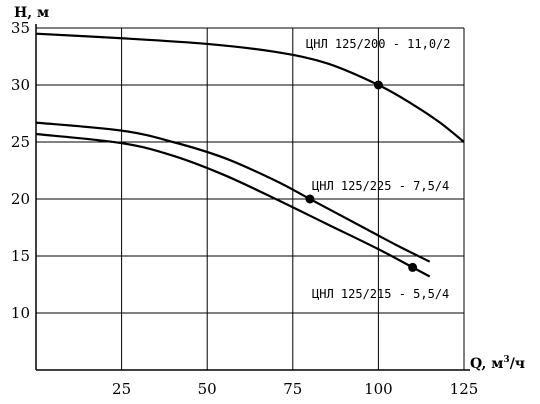 This screenshot has width=540, height=404. Describe the element at coordinates (378, 389) in the screenshot. I see `x-tick-label-100: 100` at that location.